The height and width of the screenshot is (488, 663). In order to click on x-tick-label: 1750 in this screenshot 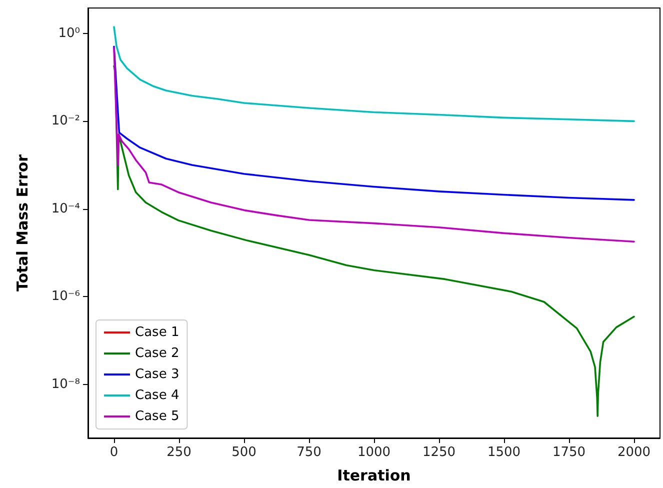, I will do `click(569, 452)`.